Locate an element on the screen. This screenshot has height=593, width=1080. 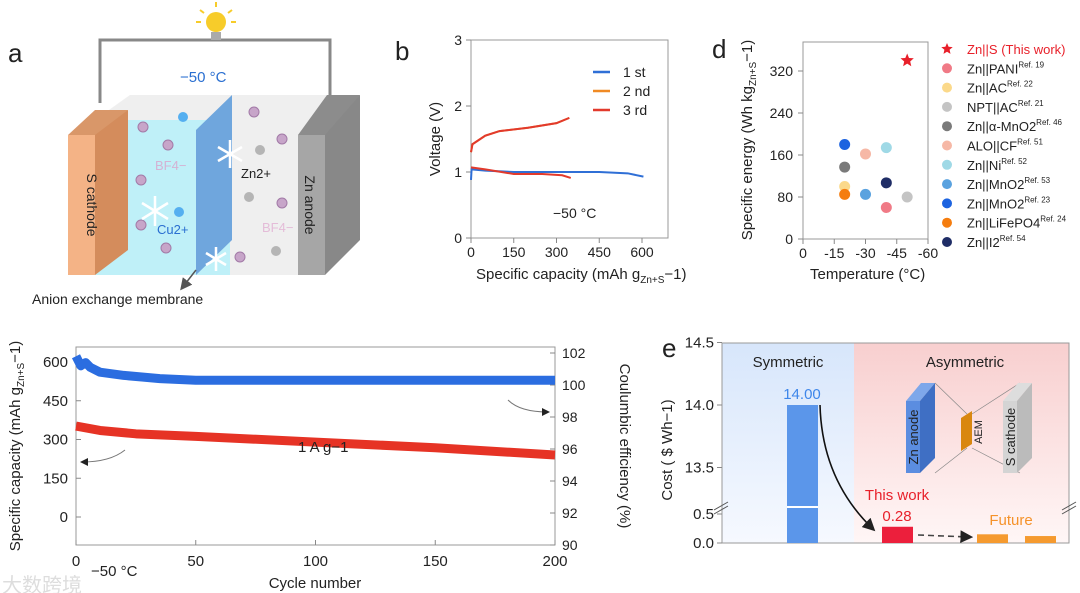
zn-anode-label: Zn anode is located at coordinates (310, 204).